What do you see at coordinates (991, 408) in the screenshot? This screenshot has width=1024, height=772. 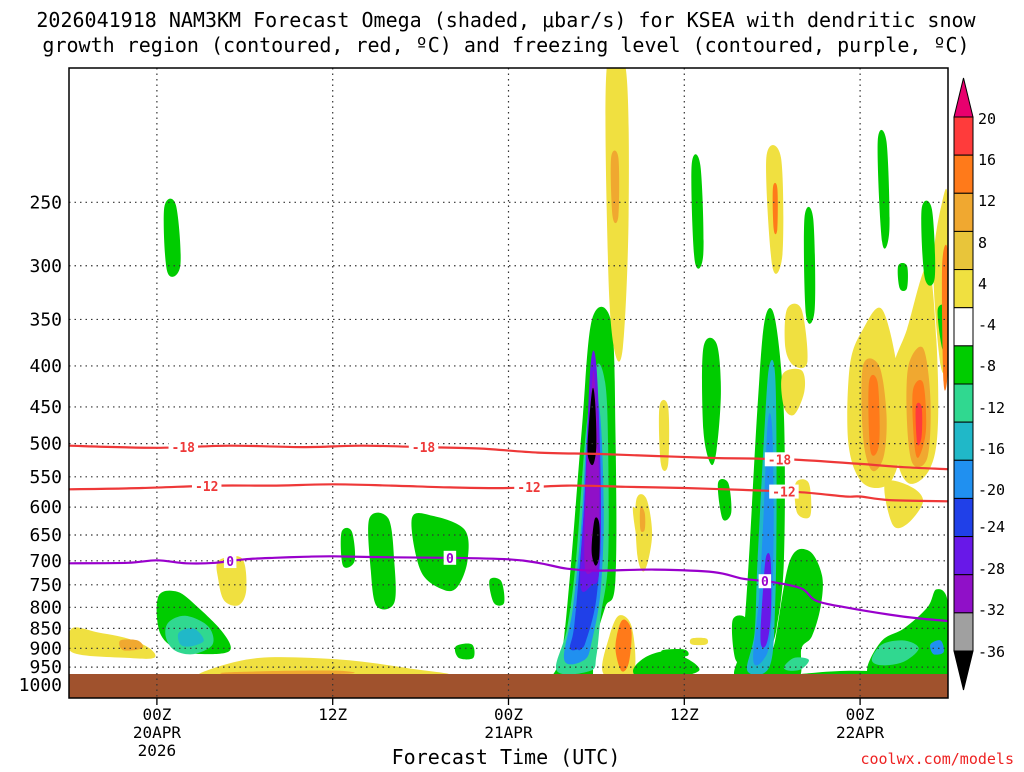 I see `colorbar-label-7: -12` at bounding box center [991, 408].